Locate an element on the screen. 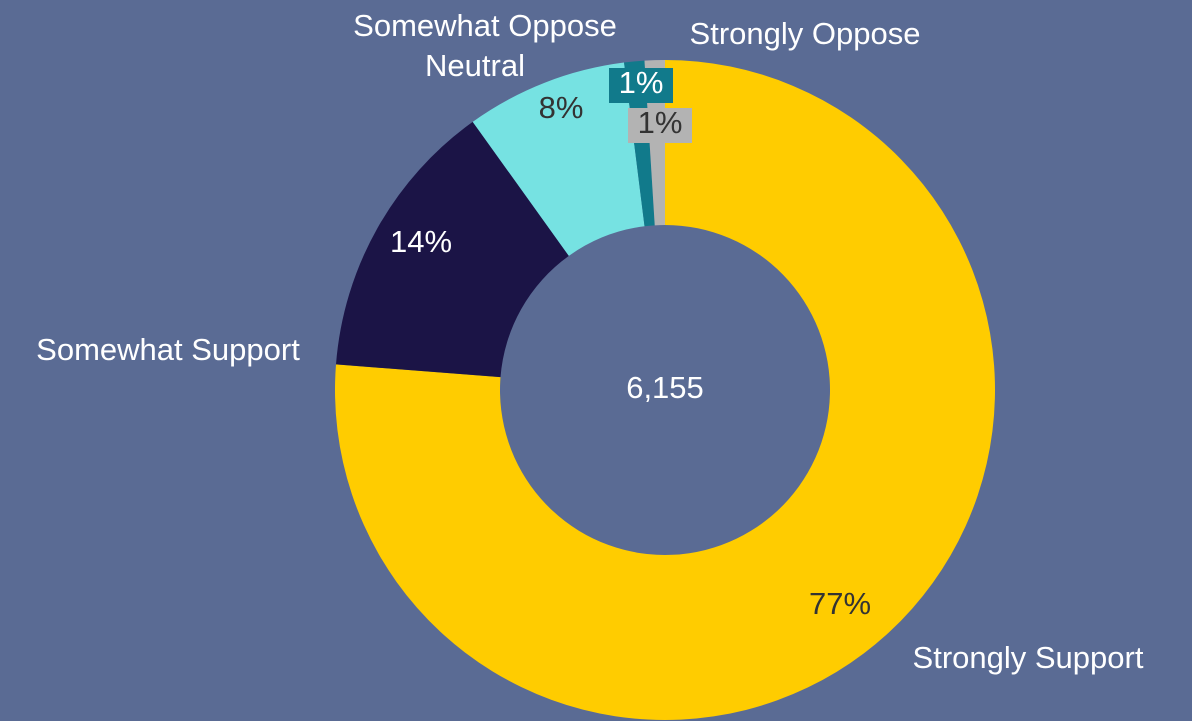 The height and width of the screenshot is (721, 1192). donut-center-total: 6,155 is located at coordinates (665, 387).